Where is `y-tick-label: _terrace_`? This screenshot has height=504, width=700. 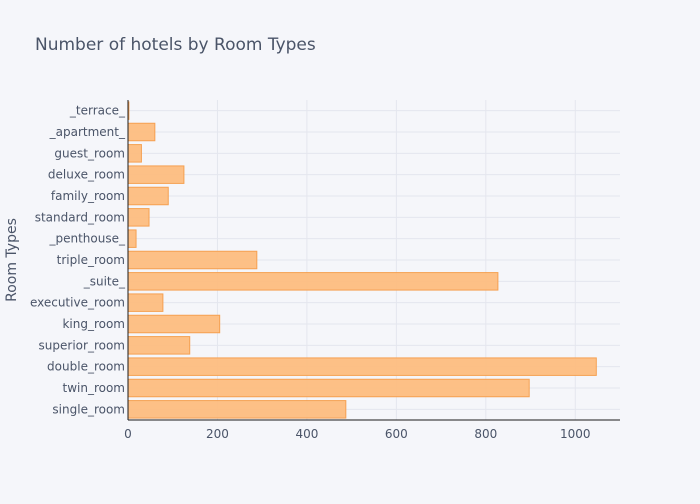
y-tick-label: _terrace_ is located at coordinates (97, 111).